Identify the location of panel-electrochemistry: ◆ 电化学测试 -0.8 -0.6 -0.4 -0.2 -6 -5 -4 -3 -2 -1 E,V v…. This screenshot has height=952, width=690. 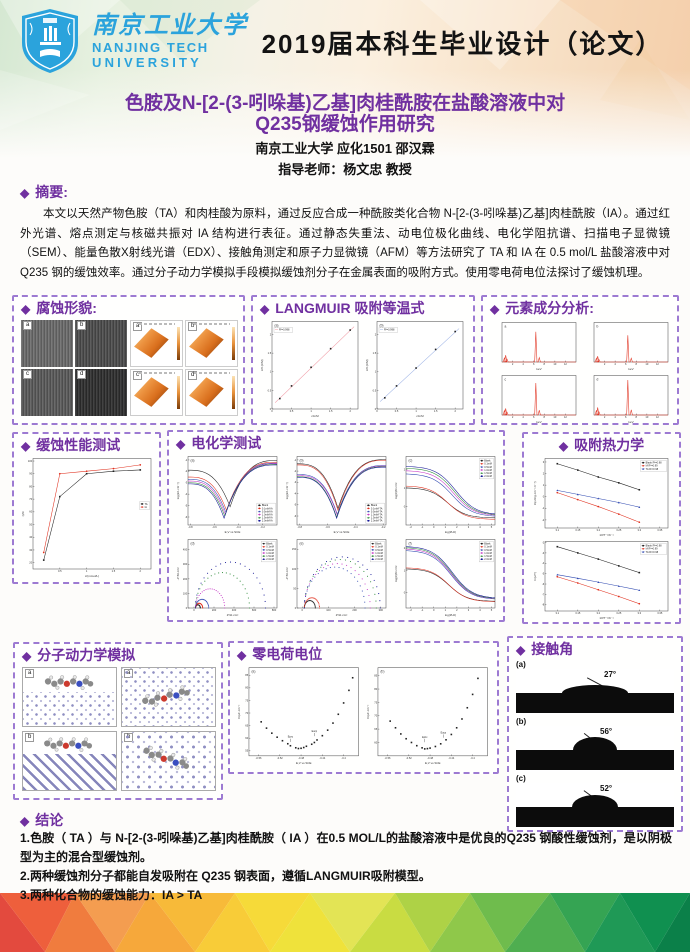
(336, 526).